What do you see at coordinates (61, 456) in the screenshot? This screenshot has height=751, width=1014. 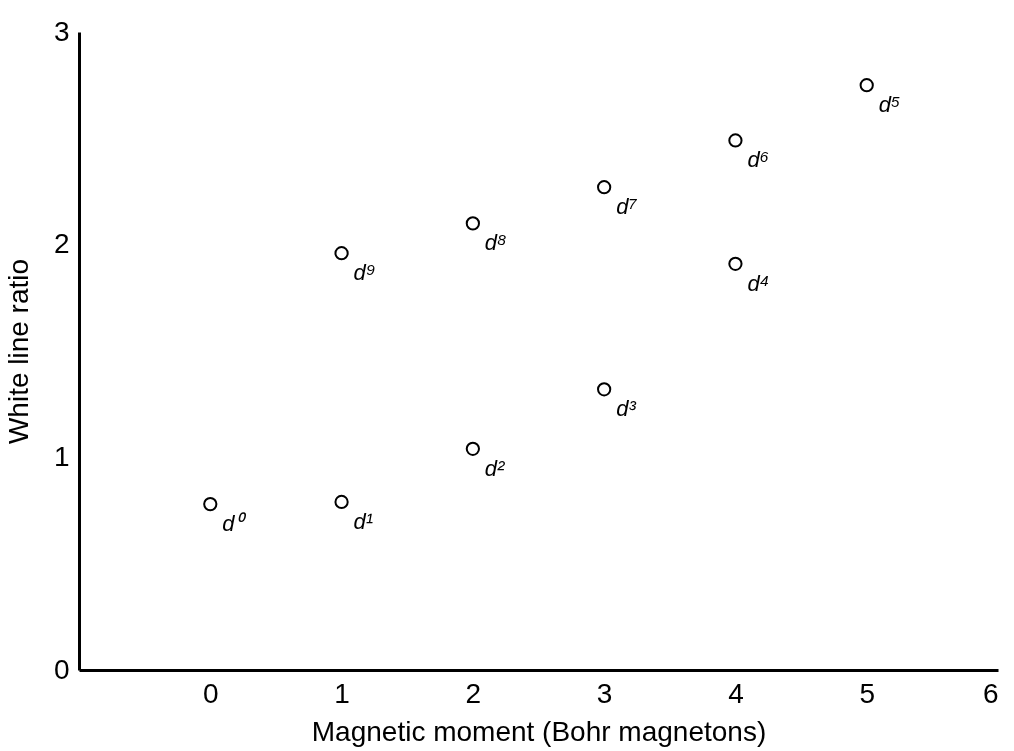 I see `y-tick-label: 1` at bounding box center [61, 456].